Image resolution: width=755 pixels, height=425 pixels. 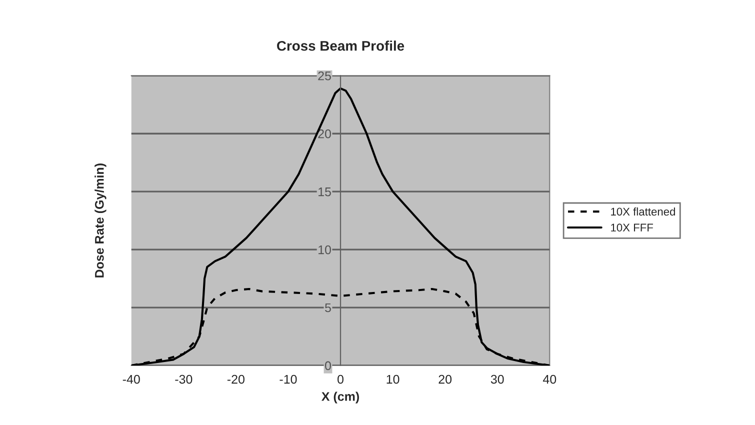 I want to click on y-tick-label: 5, so click(x=328, y=307).